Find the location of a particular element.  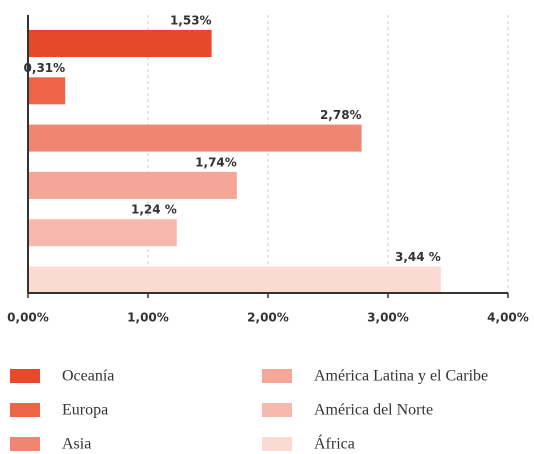

value-label: 1,24 % is located at coordinates (154, 210).